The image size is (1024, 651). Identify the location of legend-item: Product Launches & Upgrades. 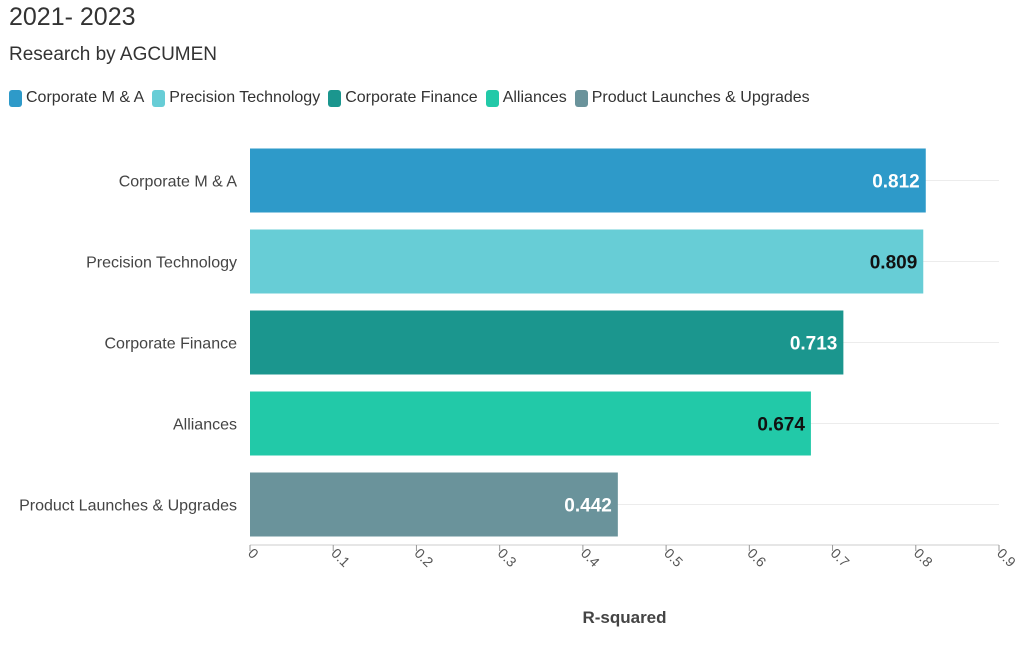
(692, 98).